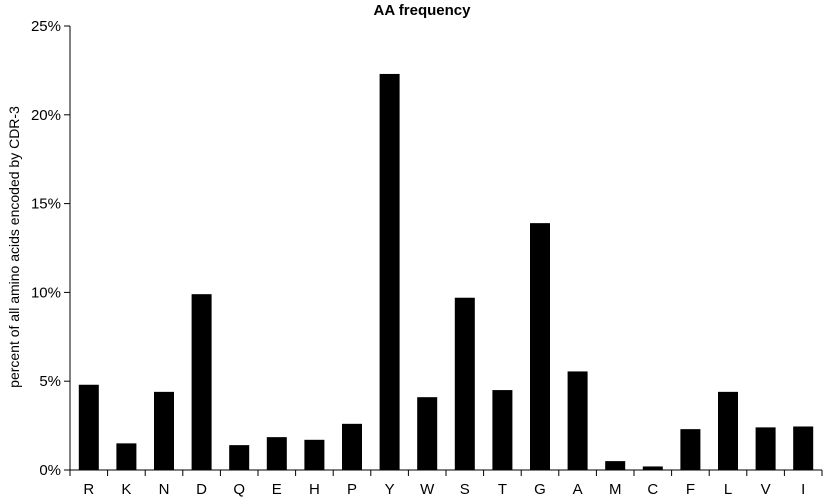  I want to click on x-tick-label: D, so click(201, 489).